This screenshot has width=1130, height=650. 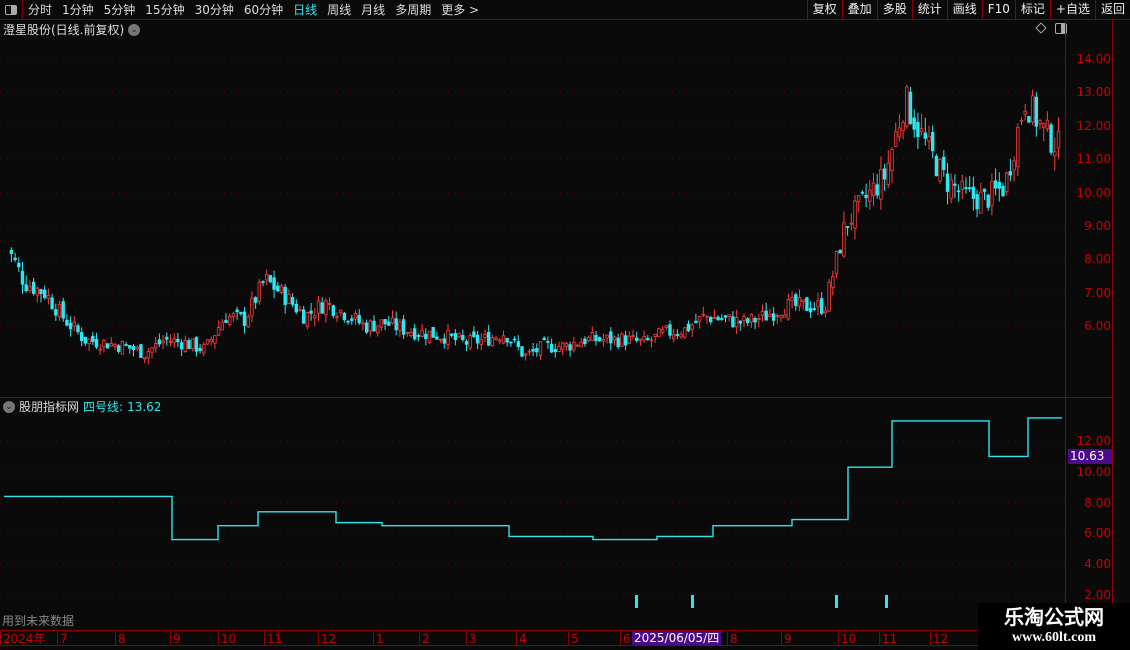 What do you see at coordinates (964, 10) in the screenshot?
I see `toolbar-button-4: 画线` at bounding box center [964, 10].